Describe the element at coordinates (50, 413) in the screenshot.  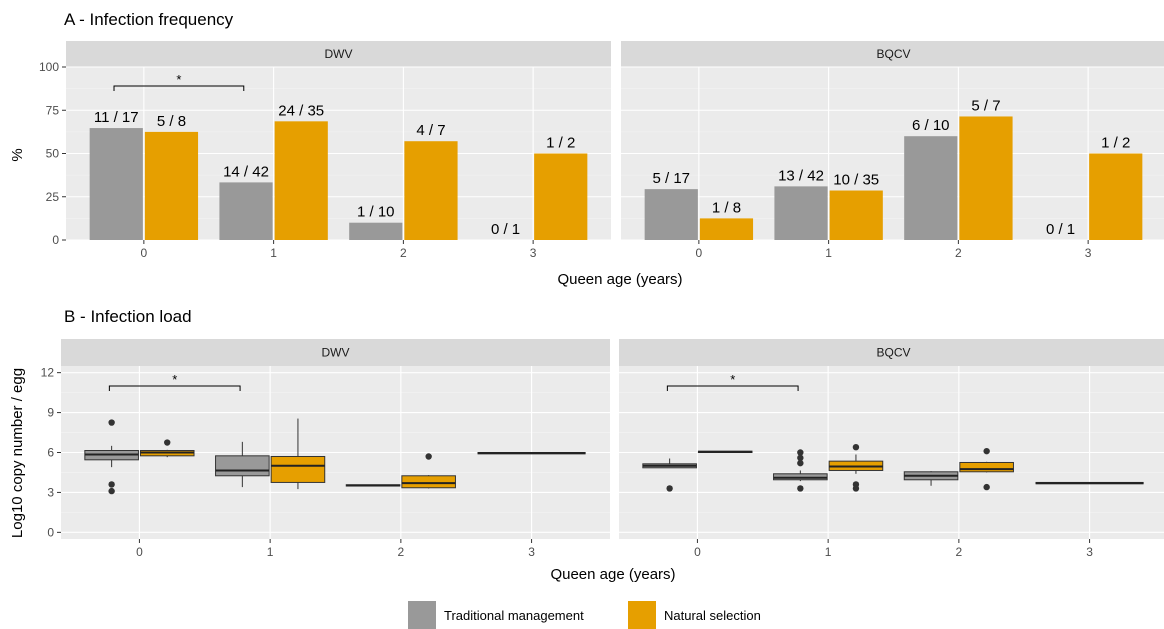
I see `y-tick-label: 9` at that location.